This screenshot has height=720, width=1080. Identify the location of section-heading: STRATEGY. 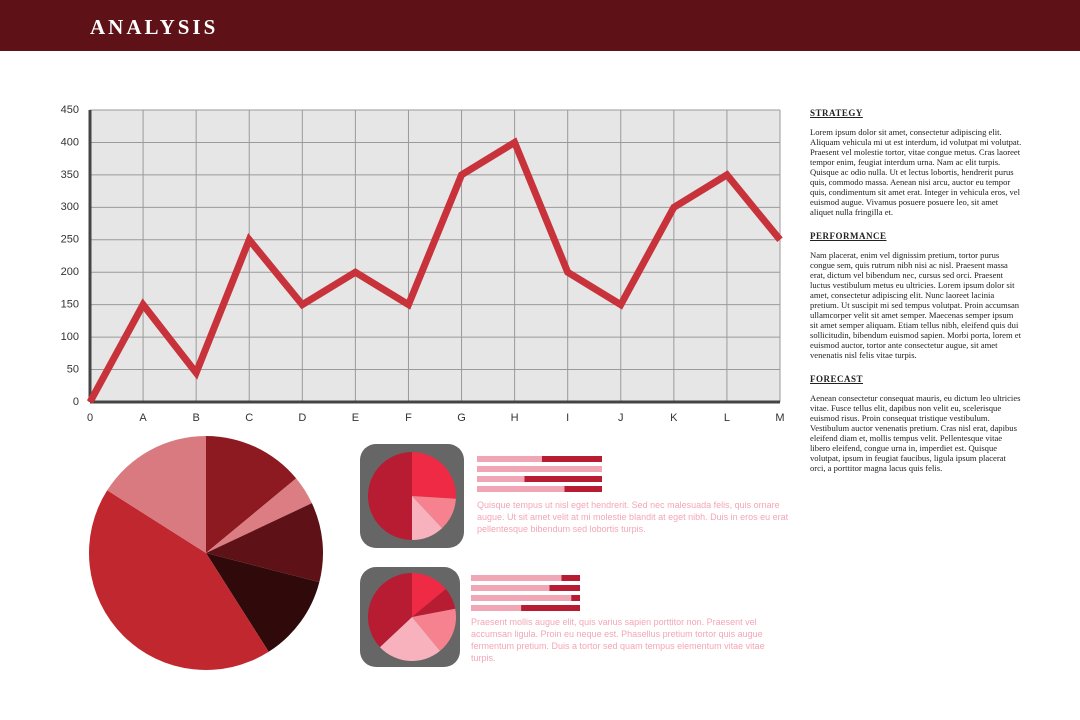
(836, 113).